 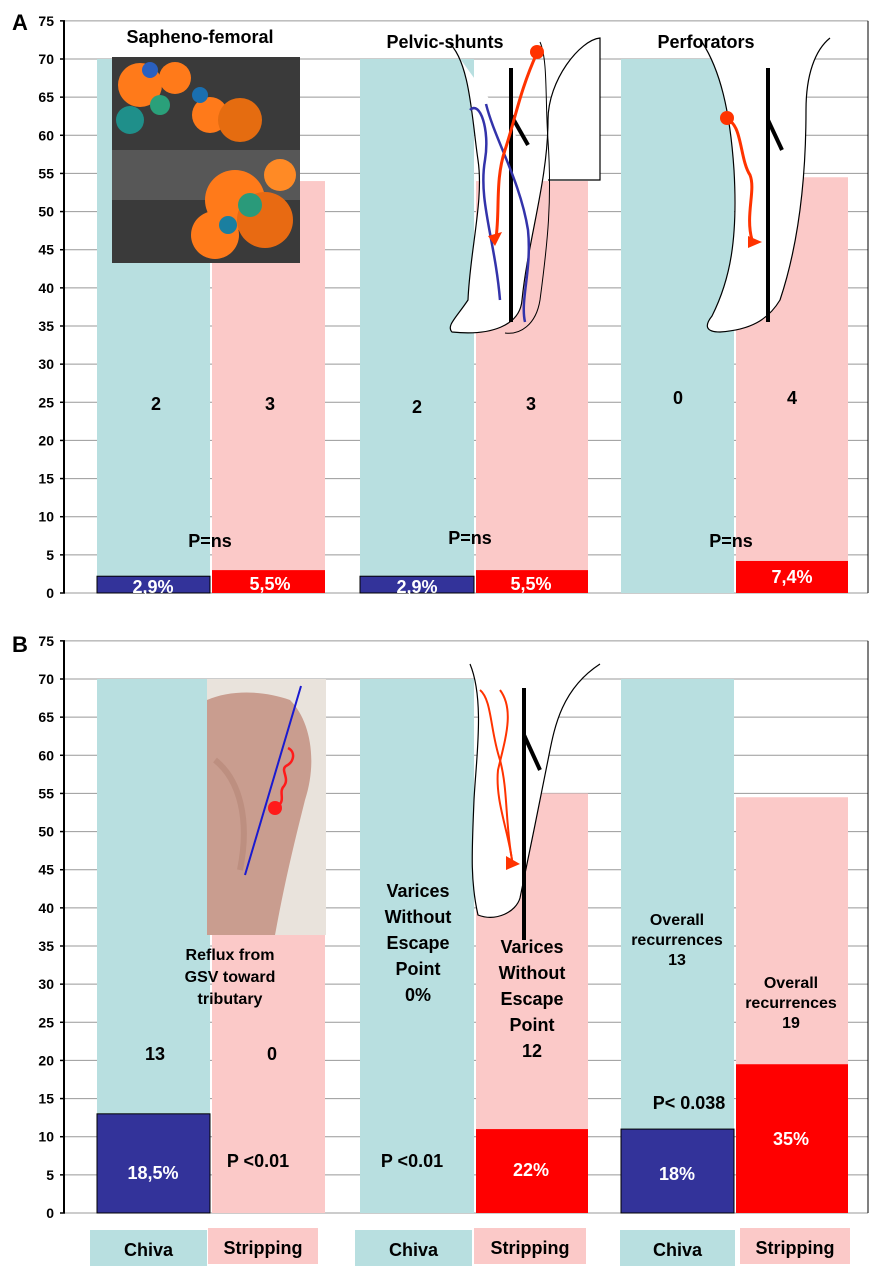 I want to click on y-tick-label: 55, so click(x=46, y=793).